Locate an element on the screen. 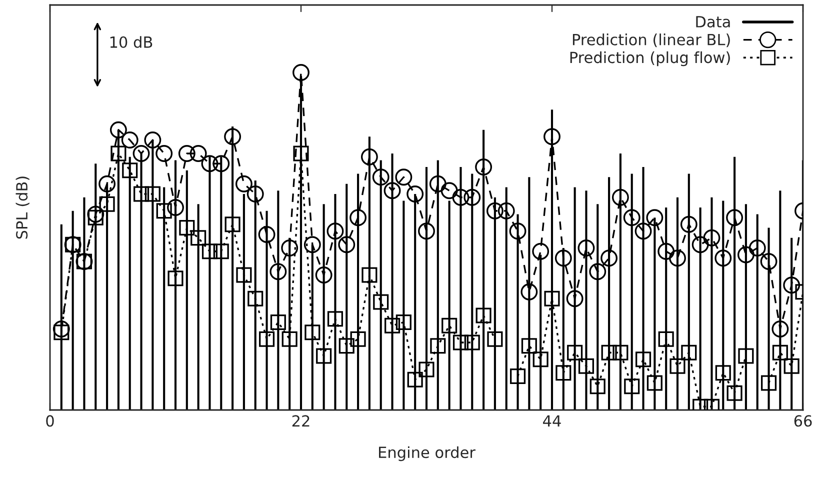 Image resolution: width=815 pixels, height=482 pixels. text: 10 dB is located at coordinates (131, 42).